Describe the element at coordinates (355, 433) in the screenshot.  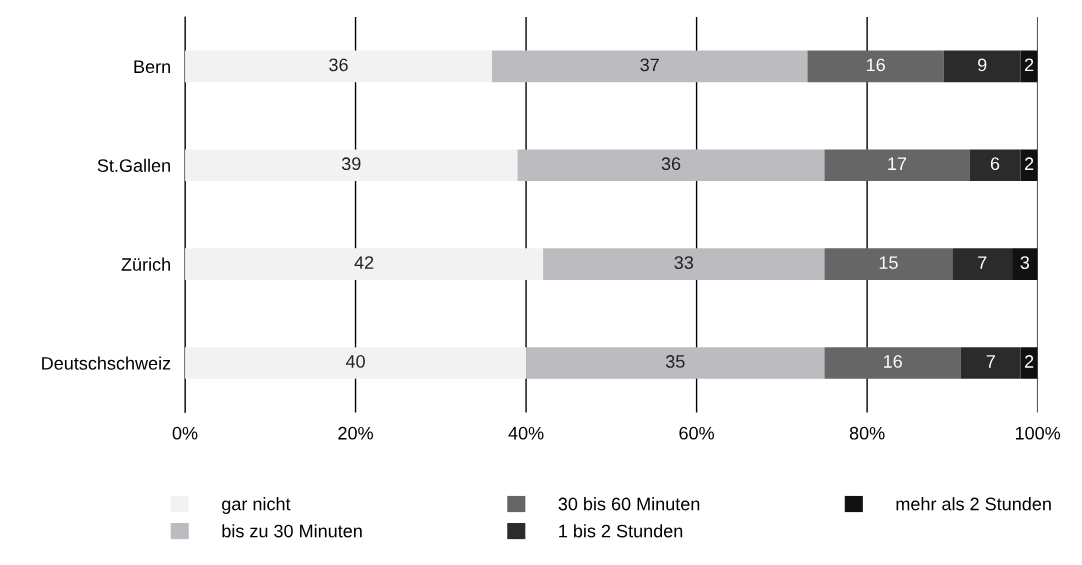
I see `x-tick-label: 20%` at that location.